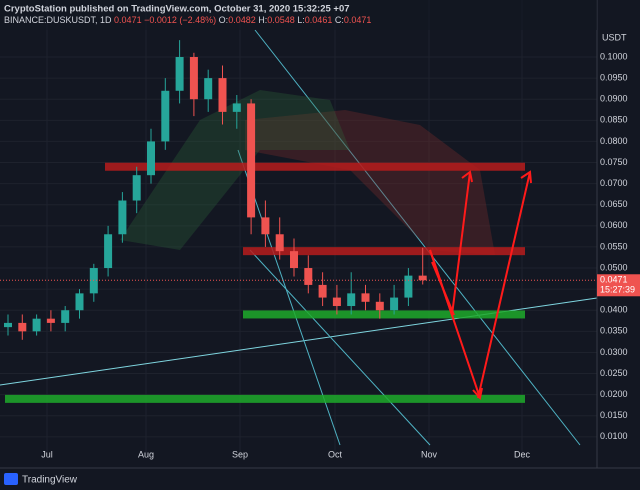 This screenshot has height=490, width=640. Describe the element at coordinates (358, 20) in the screenshot. I see `close: 0.0471` at that location.